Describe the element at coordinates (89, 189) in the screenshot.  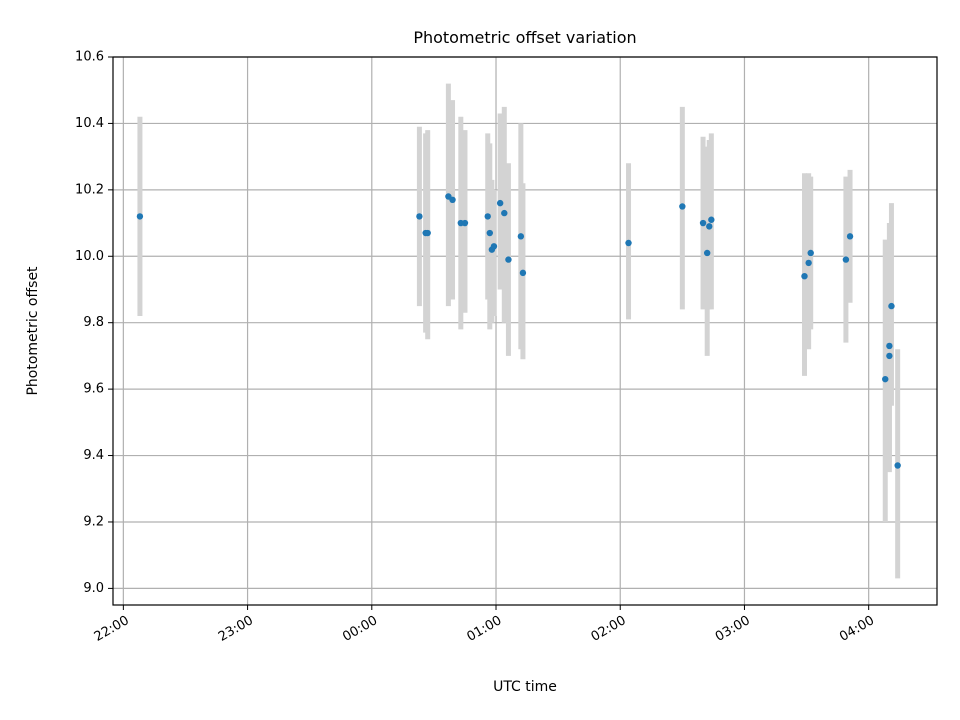
I see `y-tick-label: 10.2` at that location.